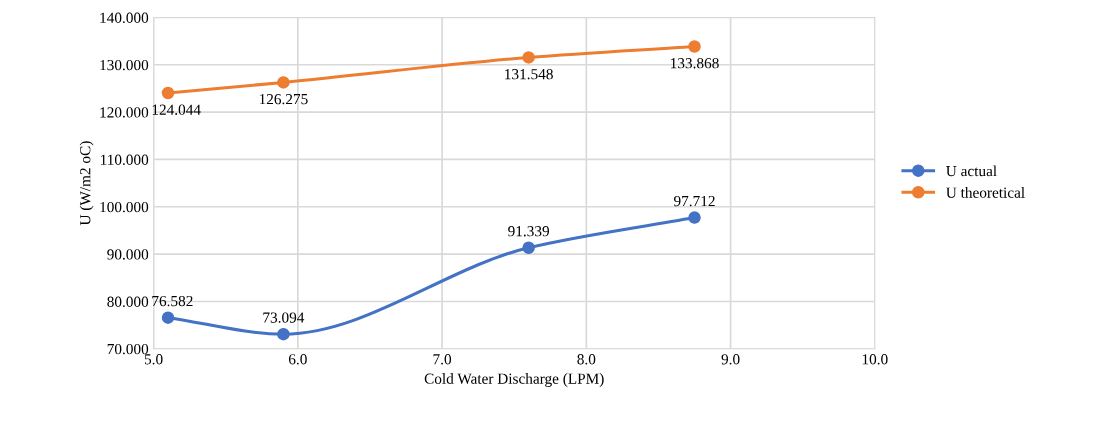  What do you see at coordinates (695, 63) in the screenshot?
I see `data-label: 133.868` at bounding box center [695, 63].